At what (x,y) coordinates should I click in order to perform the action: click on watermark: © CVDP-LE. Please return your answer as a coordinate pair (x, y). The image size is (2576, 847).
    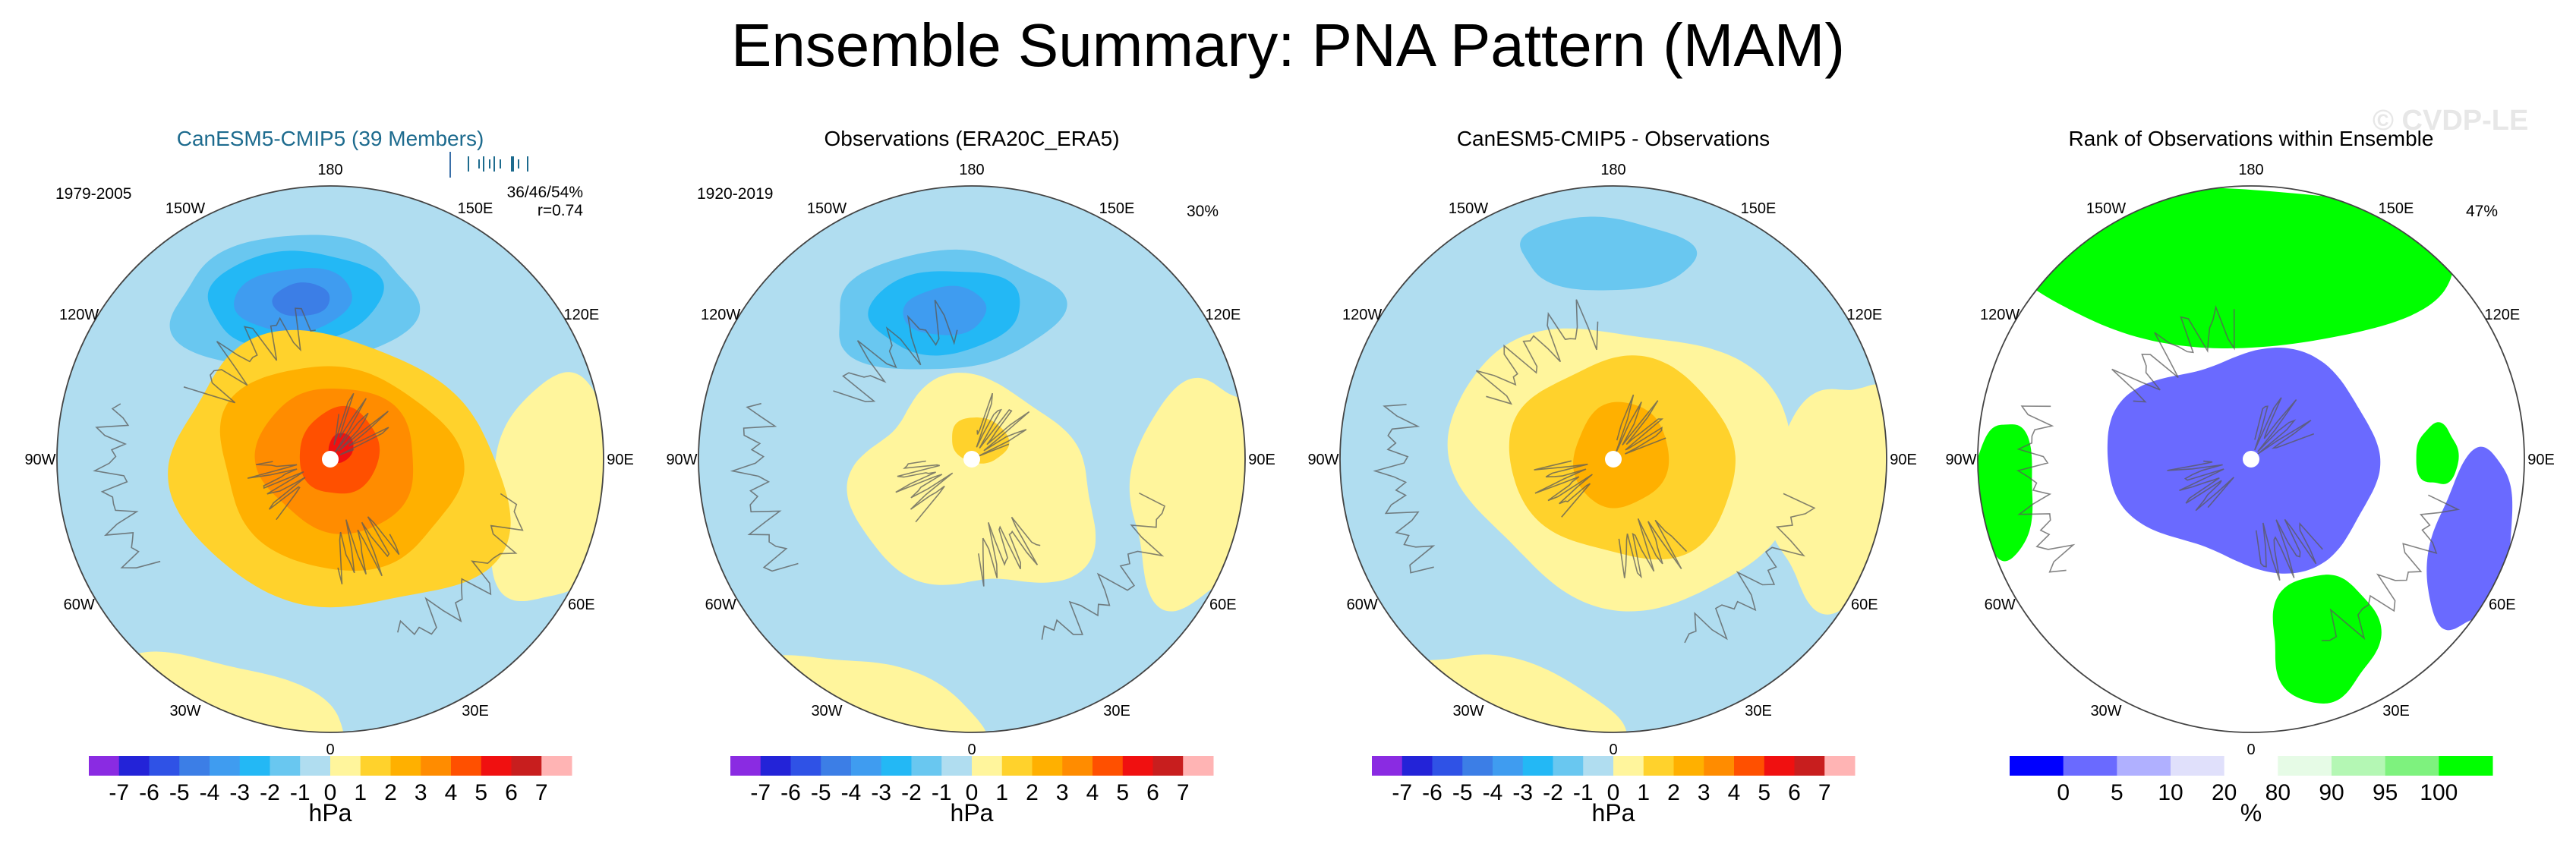
    Looking at the image, I should click on (2451, 121).